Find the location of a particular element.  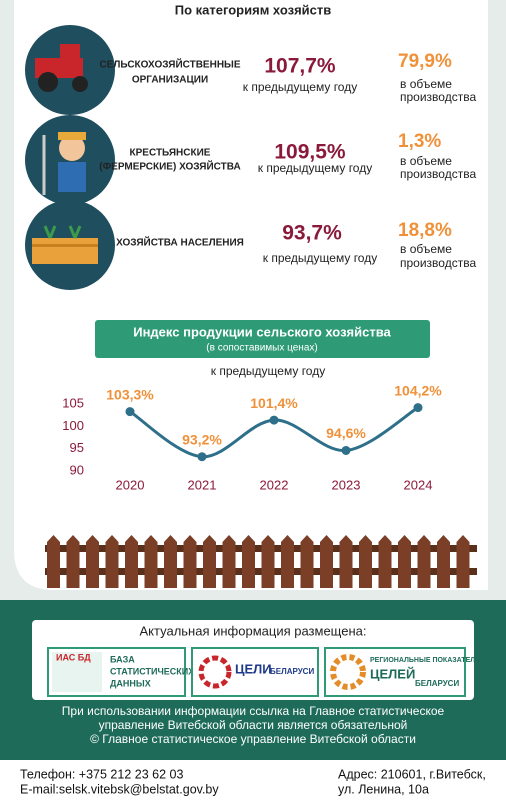

chart-subtitle: (в сопоставимых ценах) is located at coordinates (261, 348).